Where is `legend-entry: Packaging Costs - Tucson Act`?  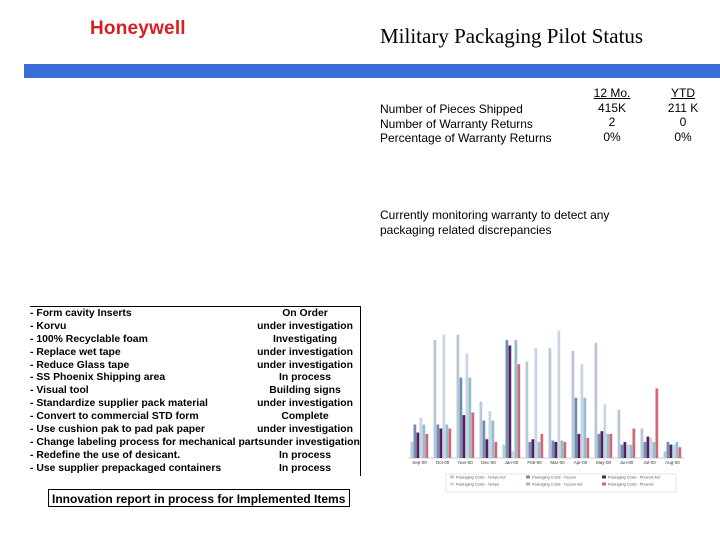
legend-entry: Packaging Costs - Tucson Act is located at coordinates (557, 485).